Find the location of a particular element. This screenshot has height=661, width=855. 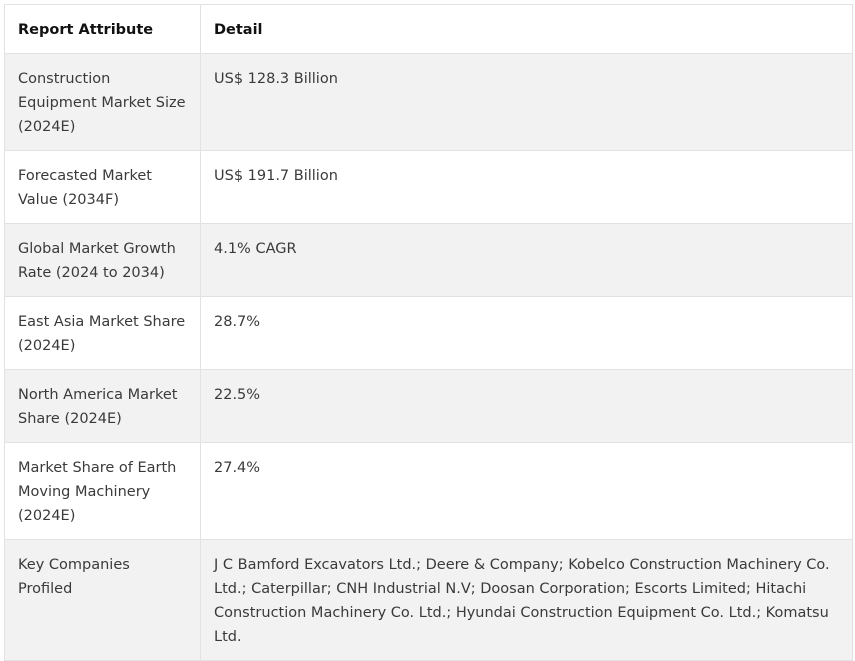

detail-cell: 27.4% is located at coordinates (526, 491).